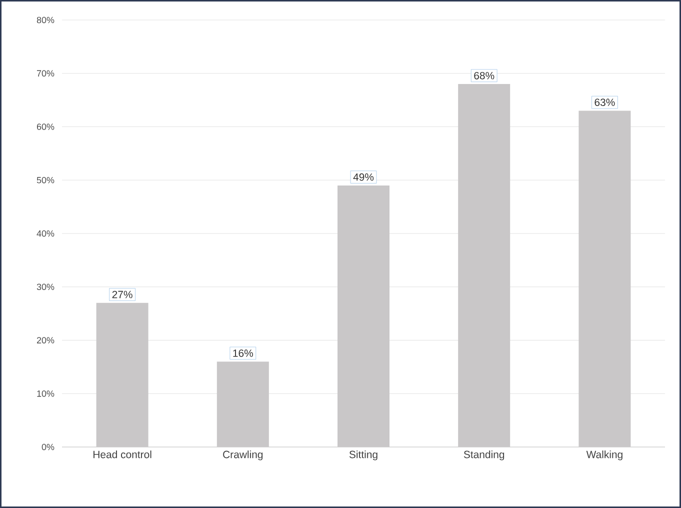 This screenshot has width=681, height=508. Describe the element at coordinates (484, 76) in the screenshot. I see `data-label: 68%` at that location.